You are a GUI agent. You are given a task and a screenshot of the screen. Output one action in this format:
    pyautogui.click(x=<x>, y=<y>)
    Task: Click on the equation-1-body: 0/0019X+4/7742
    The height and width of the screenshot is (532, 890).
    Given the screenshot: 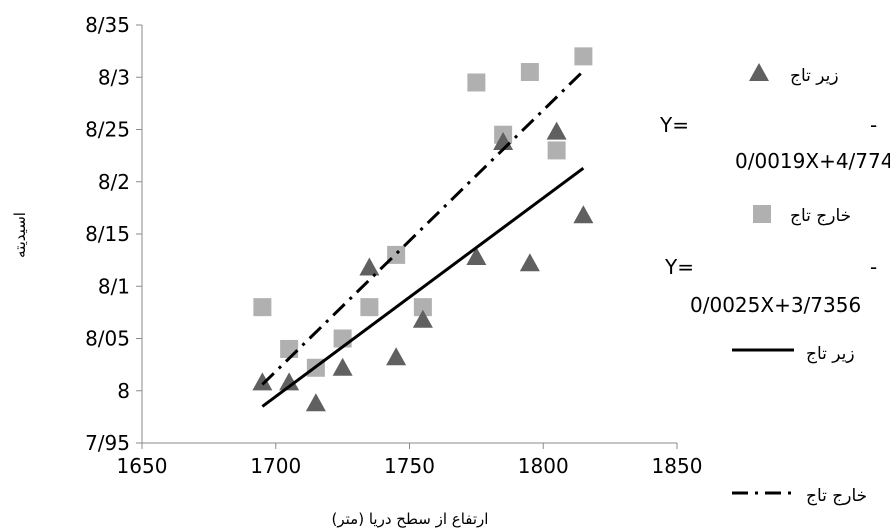 What is the action you would take?
    pyautogui.click(x=812, y=161)
    